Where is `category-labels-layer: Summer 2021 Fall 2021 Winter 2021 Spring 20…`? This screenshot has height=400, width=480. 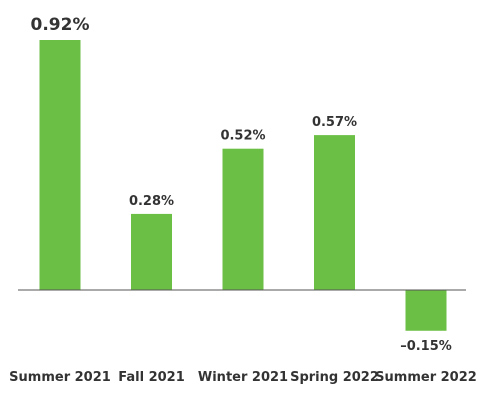
category-labels-layer: Summer 2021 Fall 2021 Winter 2021 Spring 20… is located at coordinates (243, 377).